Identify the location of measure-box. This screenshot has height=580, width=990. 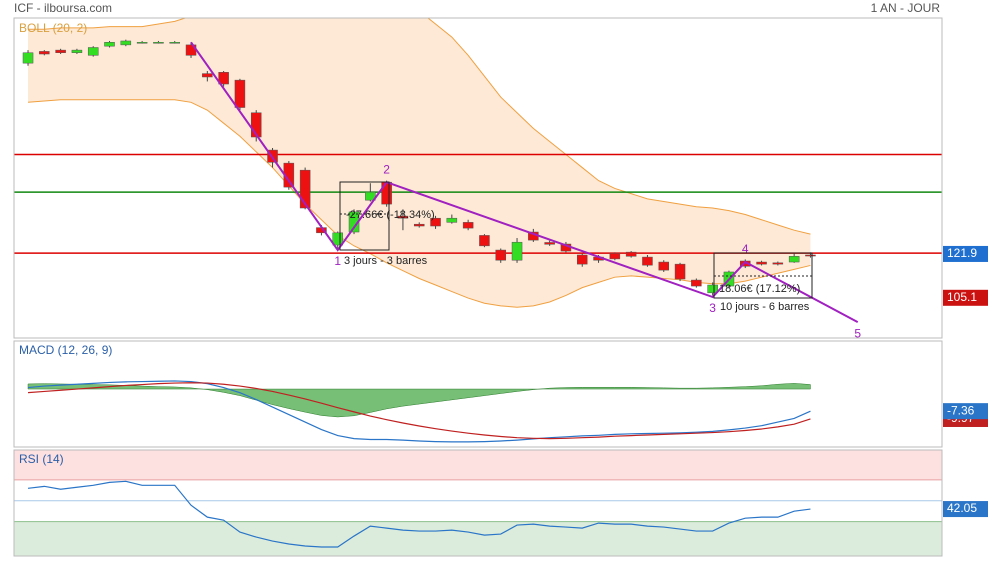
(364, 216).